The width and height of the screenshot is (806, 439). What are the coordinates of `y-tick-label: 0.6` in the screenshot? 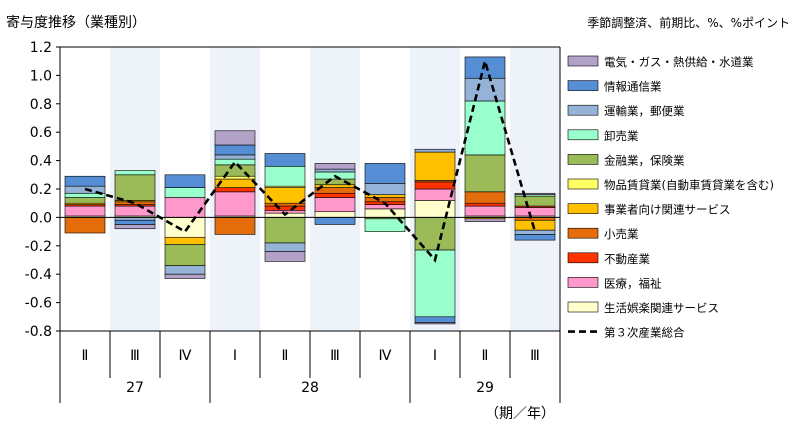 It's located at (41, 133).